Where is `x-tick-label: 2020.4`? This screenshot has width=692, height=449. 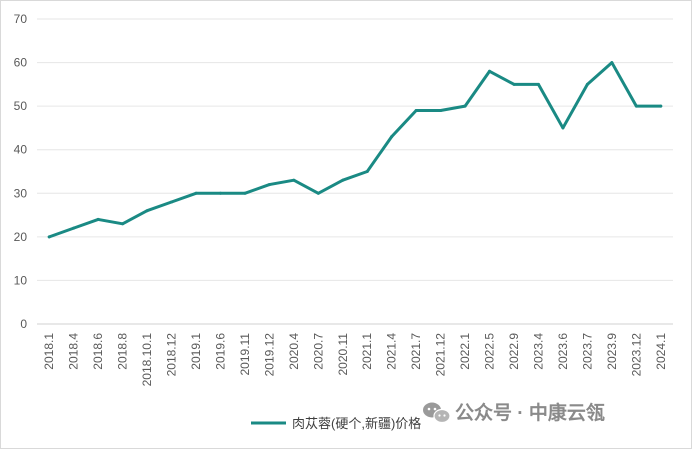 x-tick-label: 2020.4 is located at coordinates (294, 351).